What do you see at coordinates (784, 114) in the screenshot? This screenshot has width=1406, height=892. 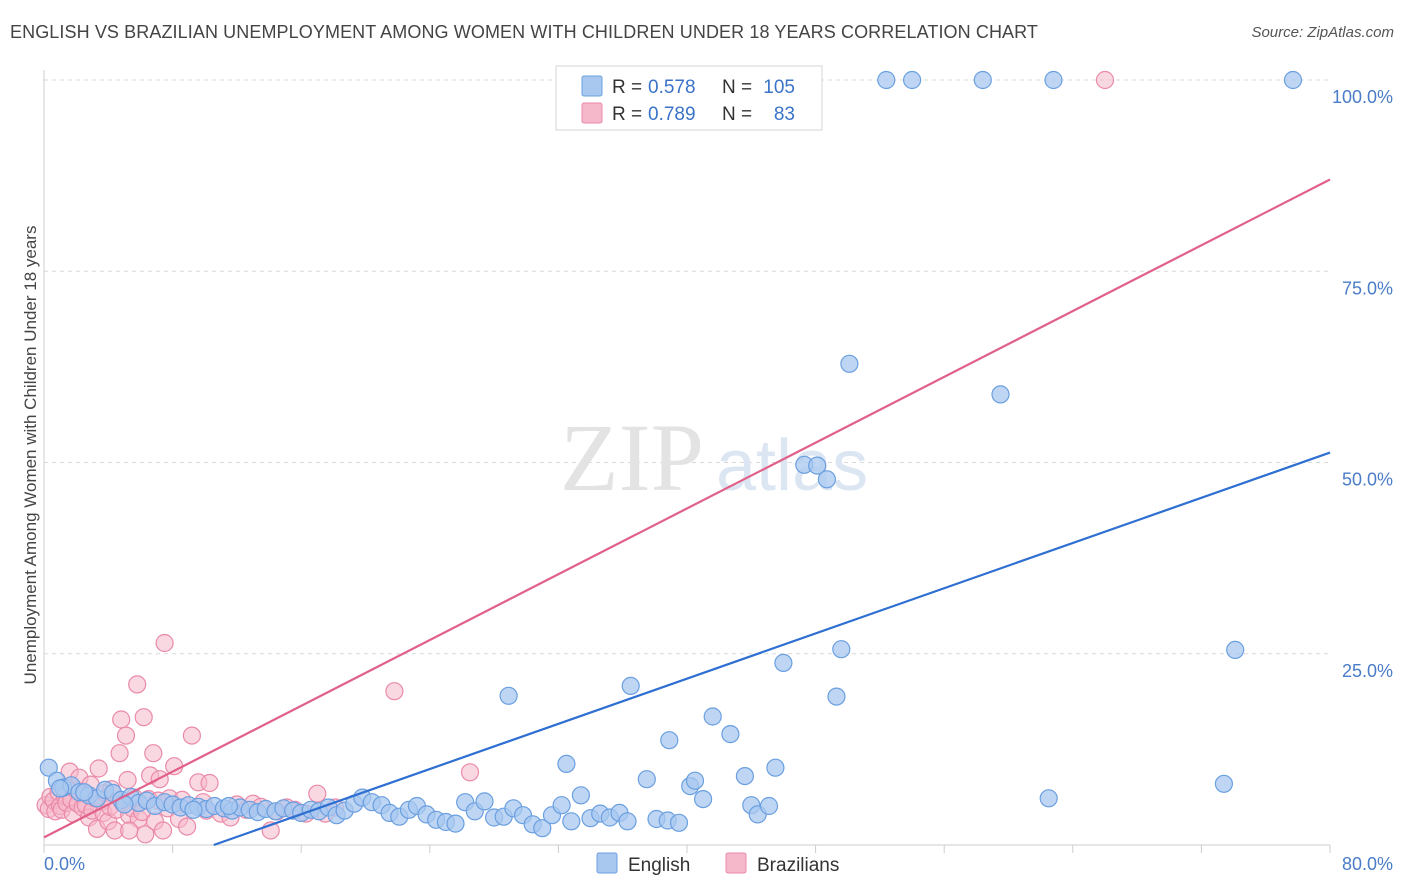 I see `legend-n-value-brazilians: 83` at bounding box center [784, 114].